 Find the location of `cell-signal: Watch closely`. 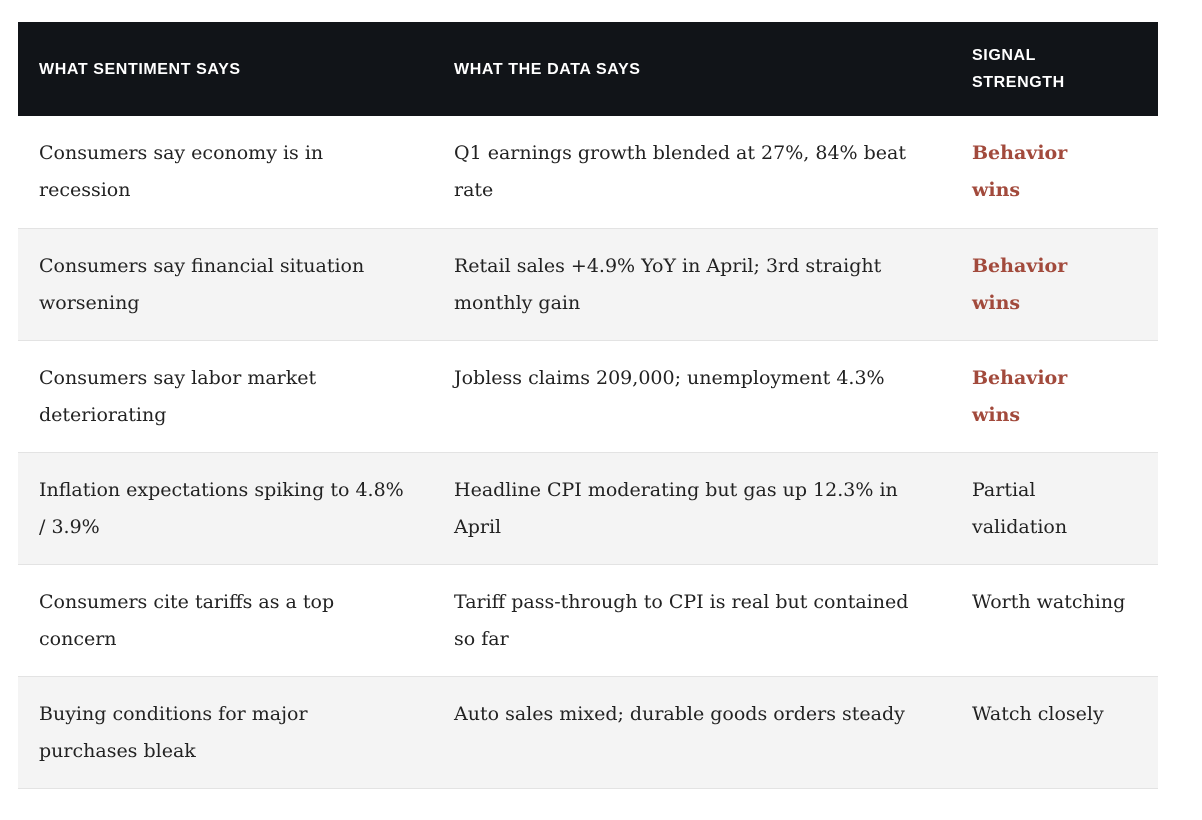

cell-signal: Watch closely is located at coordinates (1054, 732).